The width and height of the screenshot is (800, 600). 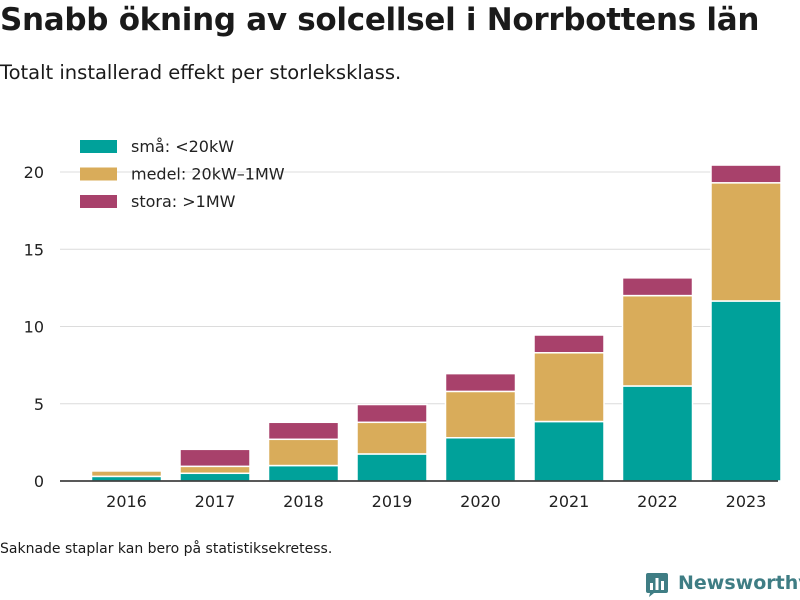 I want to click on legend: små: <20kW medel: 20kW–1MW stora: >1MW, so click(x=182, y=174).